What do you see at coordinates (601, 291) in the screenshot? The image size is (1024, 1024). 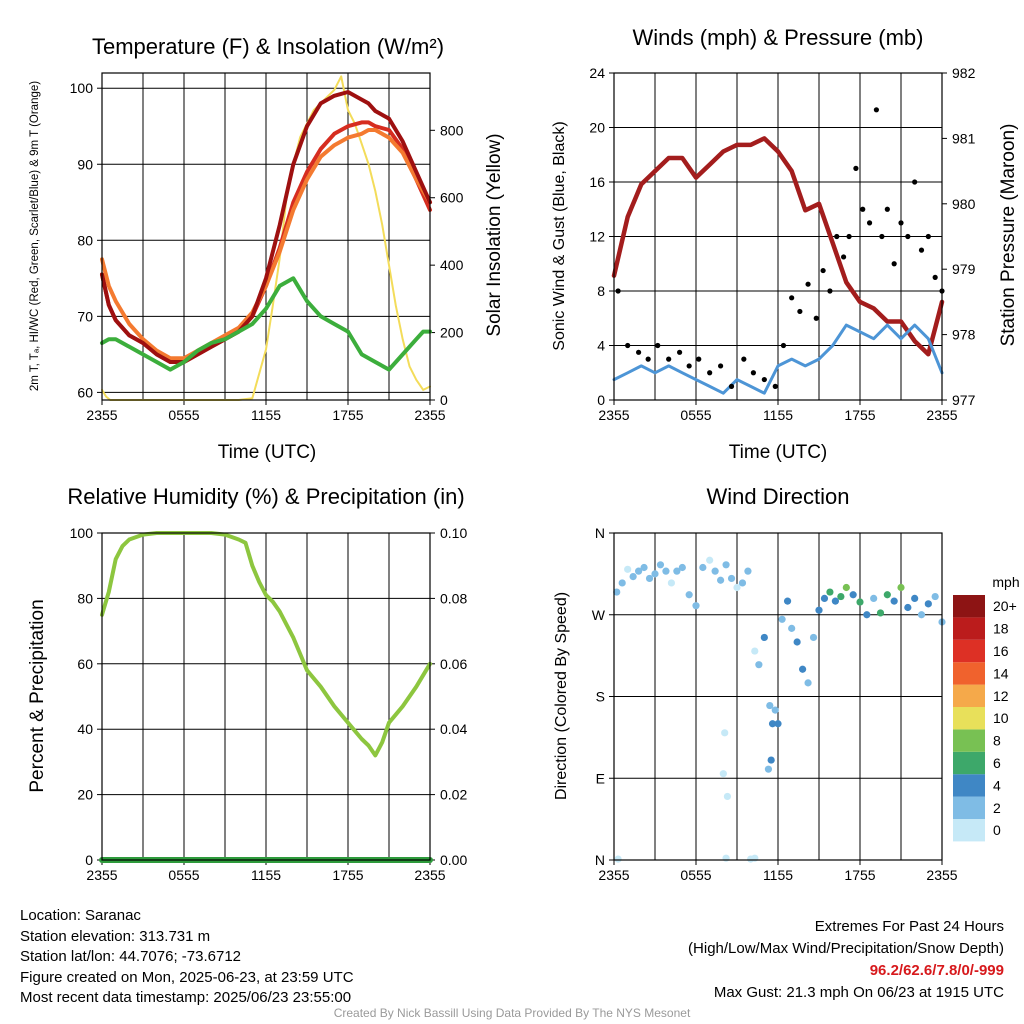 I see `y-tick-label: 8` at bounding box center [601, 291].